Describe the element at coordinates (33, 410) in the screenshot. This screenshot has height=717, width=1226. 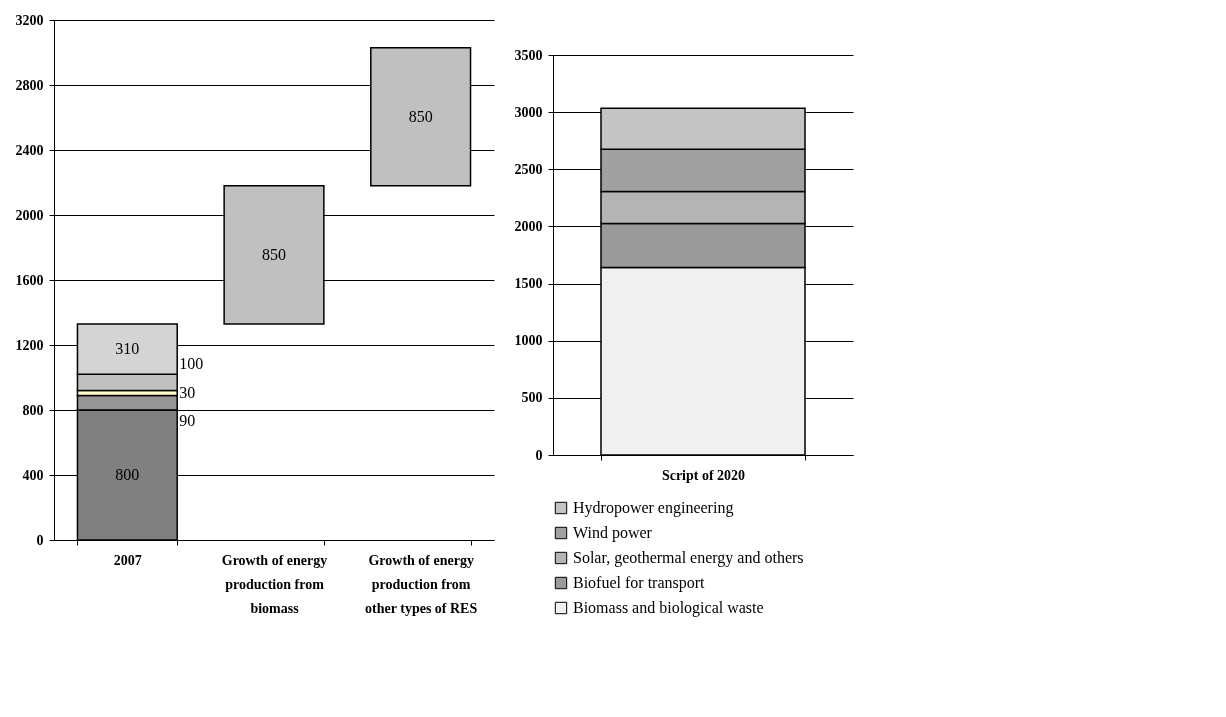
I see `y-tick-label: 800` at that location.